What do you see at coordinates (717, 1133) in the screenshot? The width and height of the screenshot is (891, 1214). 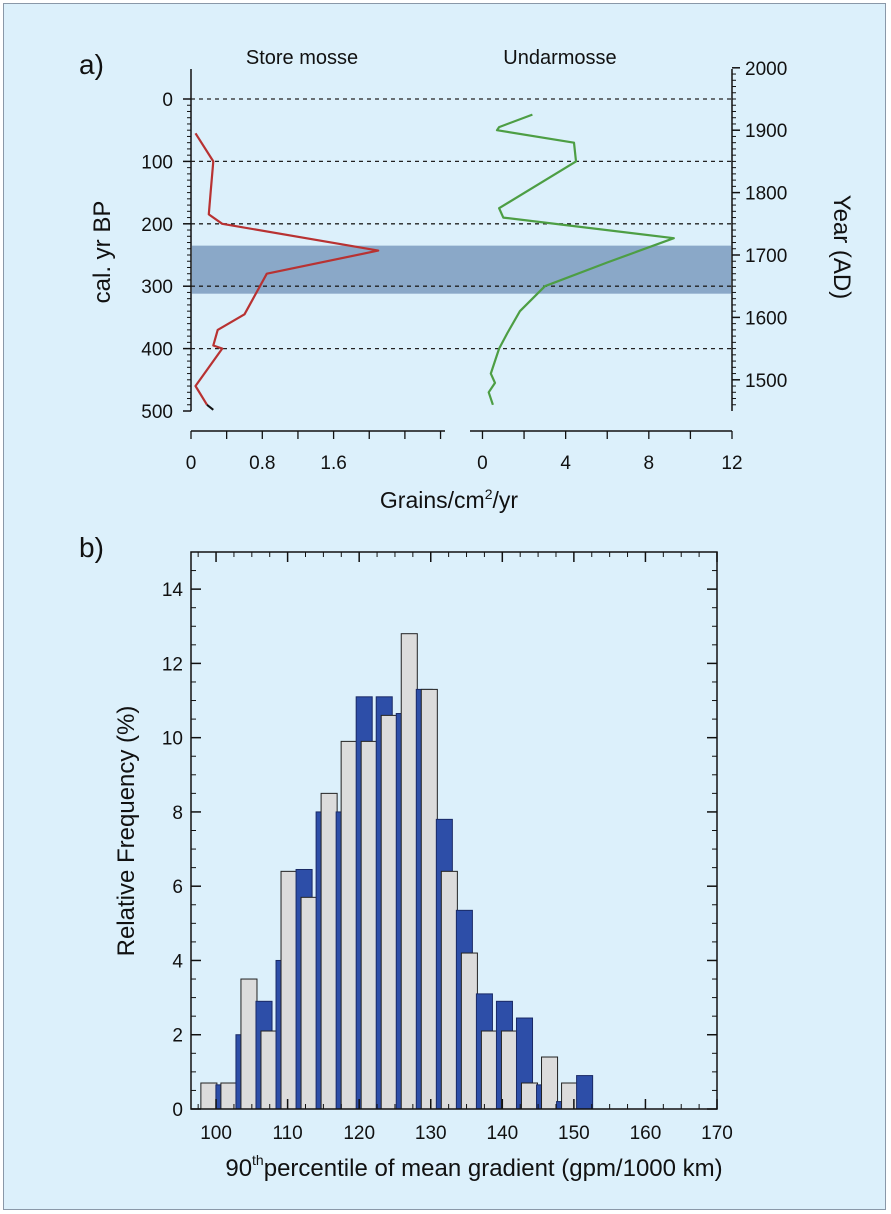 I see `x-tick-label: 170` at bounding box center [717, 1133].